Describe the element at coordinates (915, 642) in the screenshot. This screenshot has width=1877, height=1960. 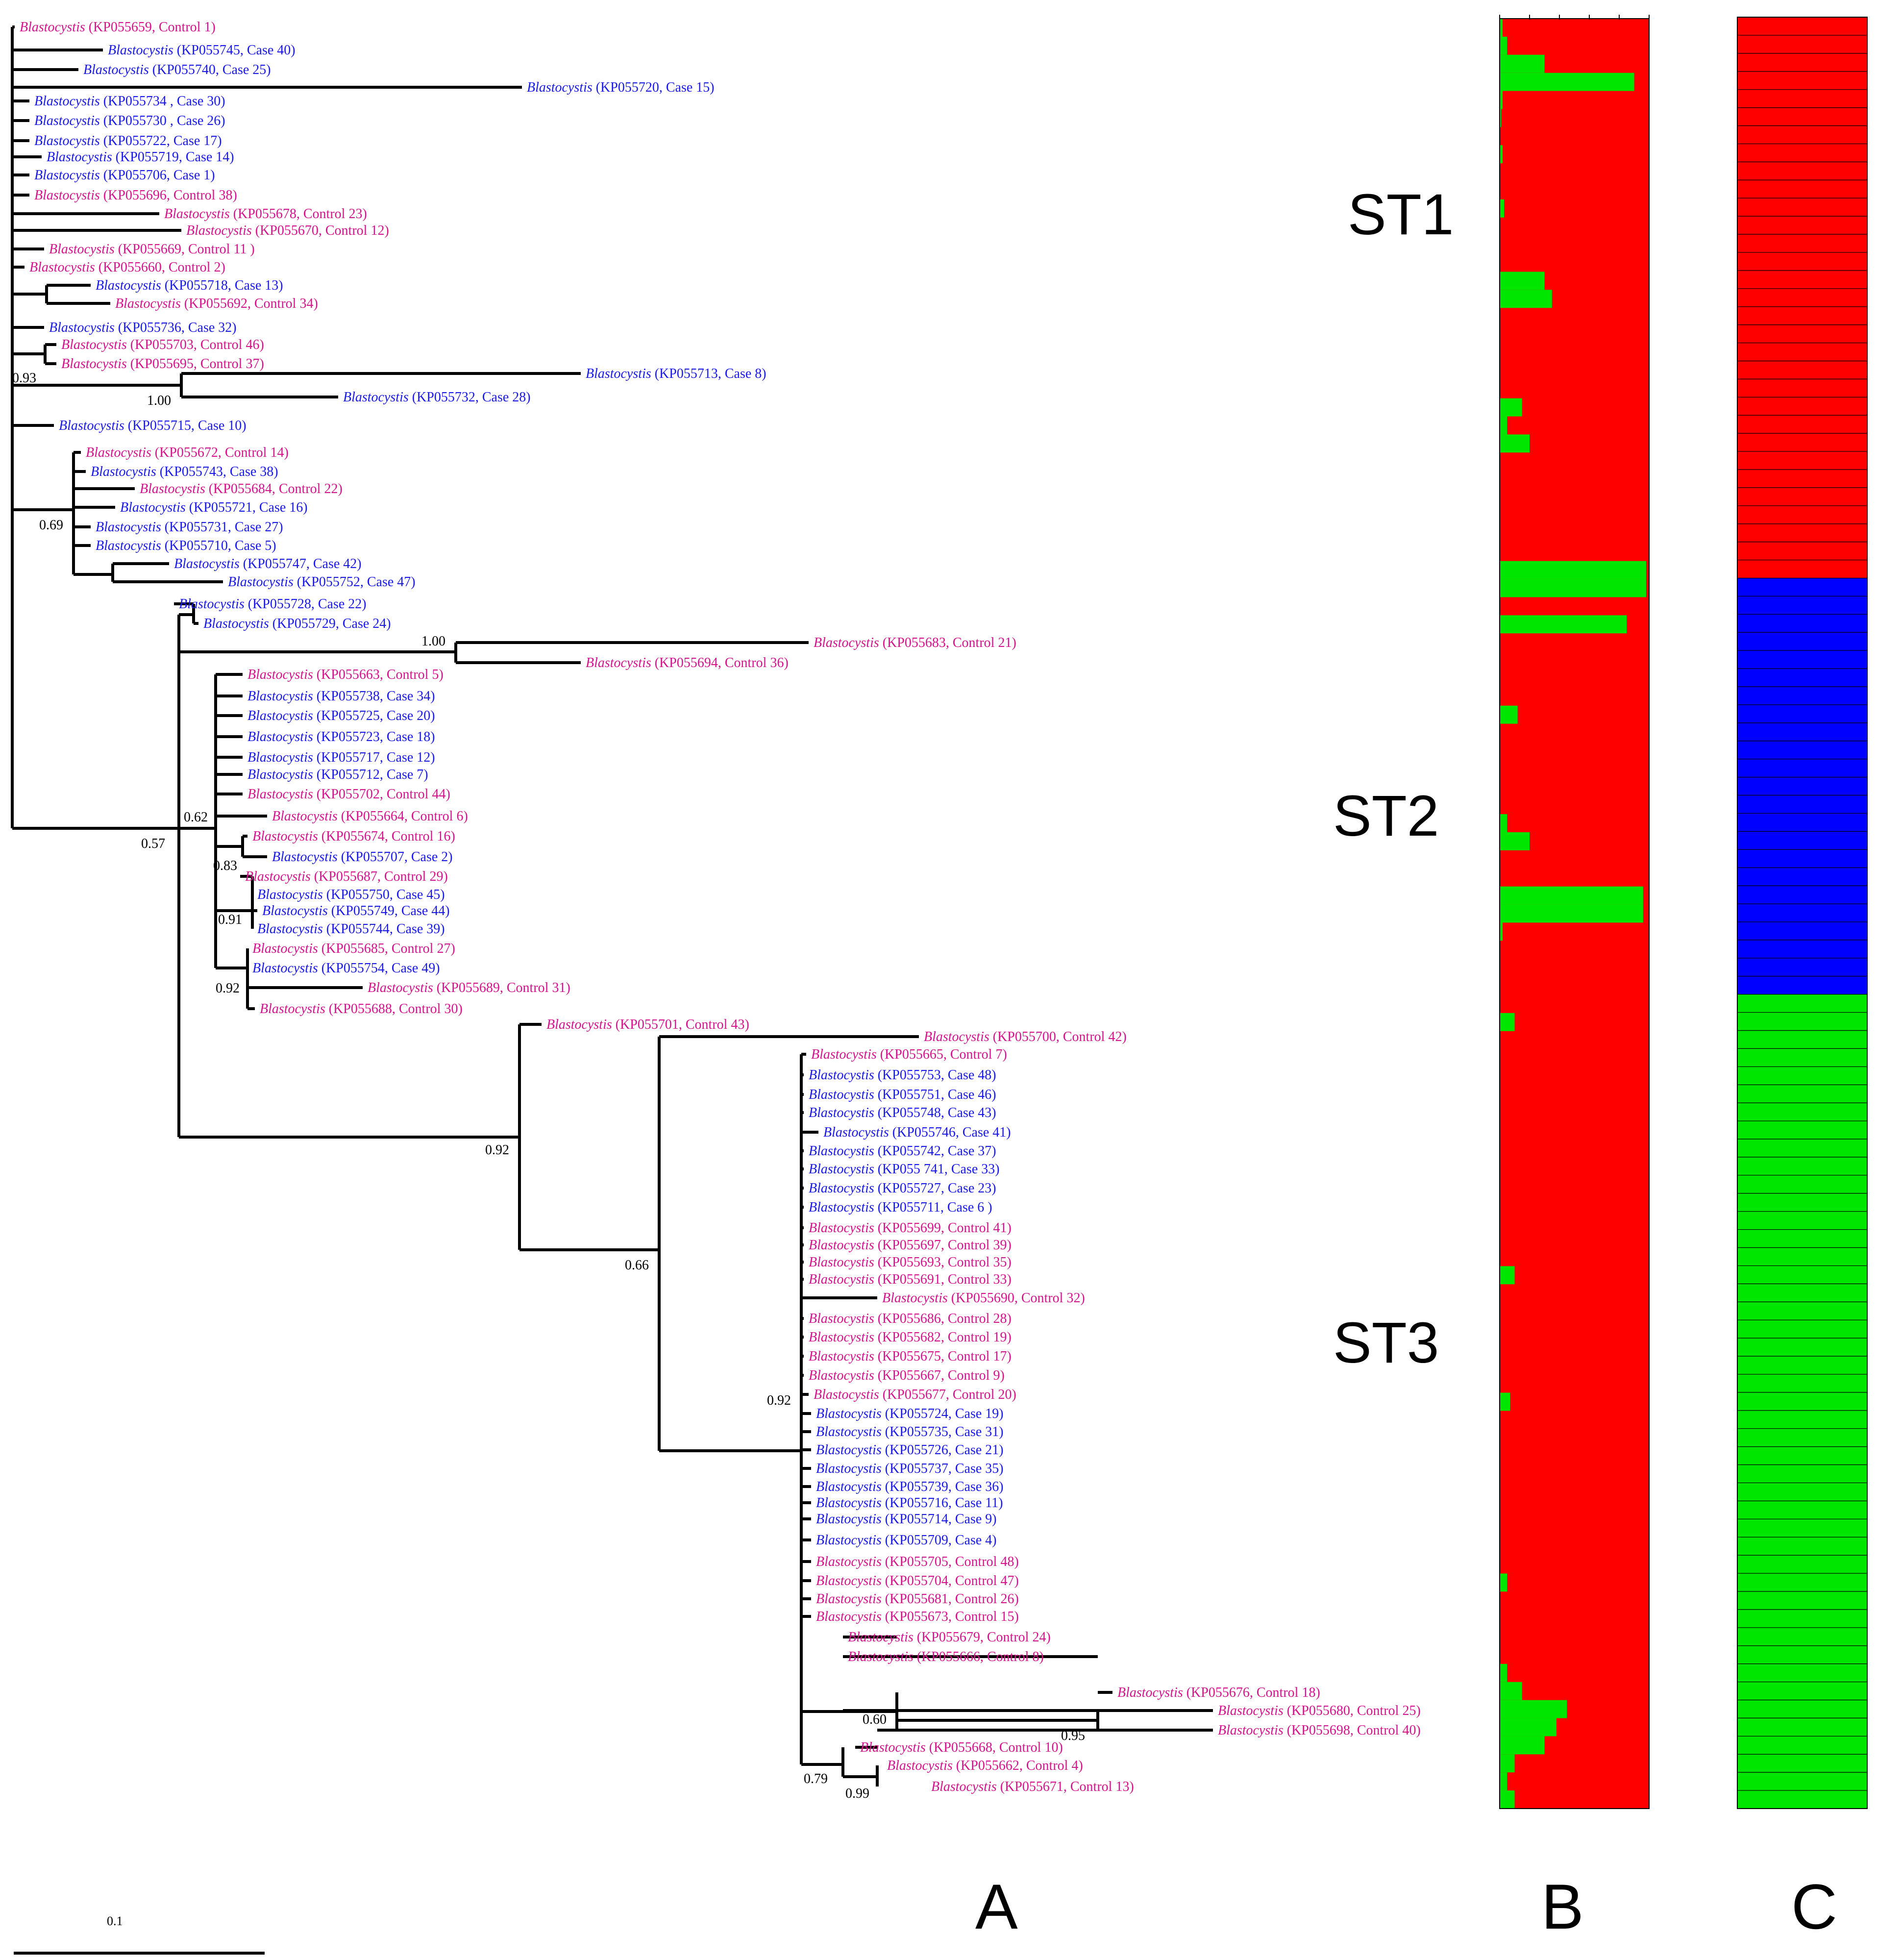
I see `tree-leaf-label: Blastocystis (KP055683, Control 21)` at that location.